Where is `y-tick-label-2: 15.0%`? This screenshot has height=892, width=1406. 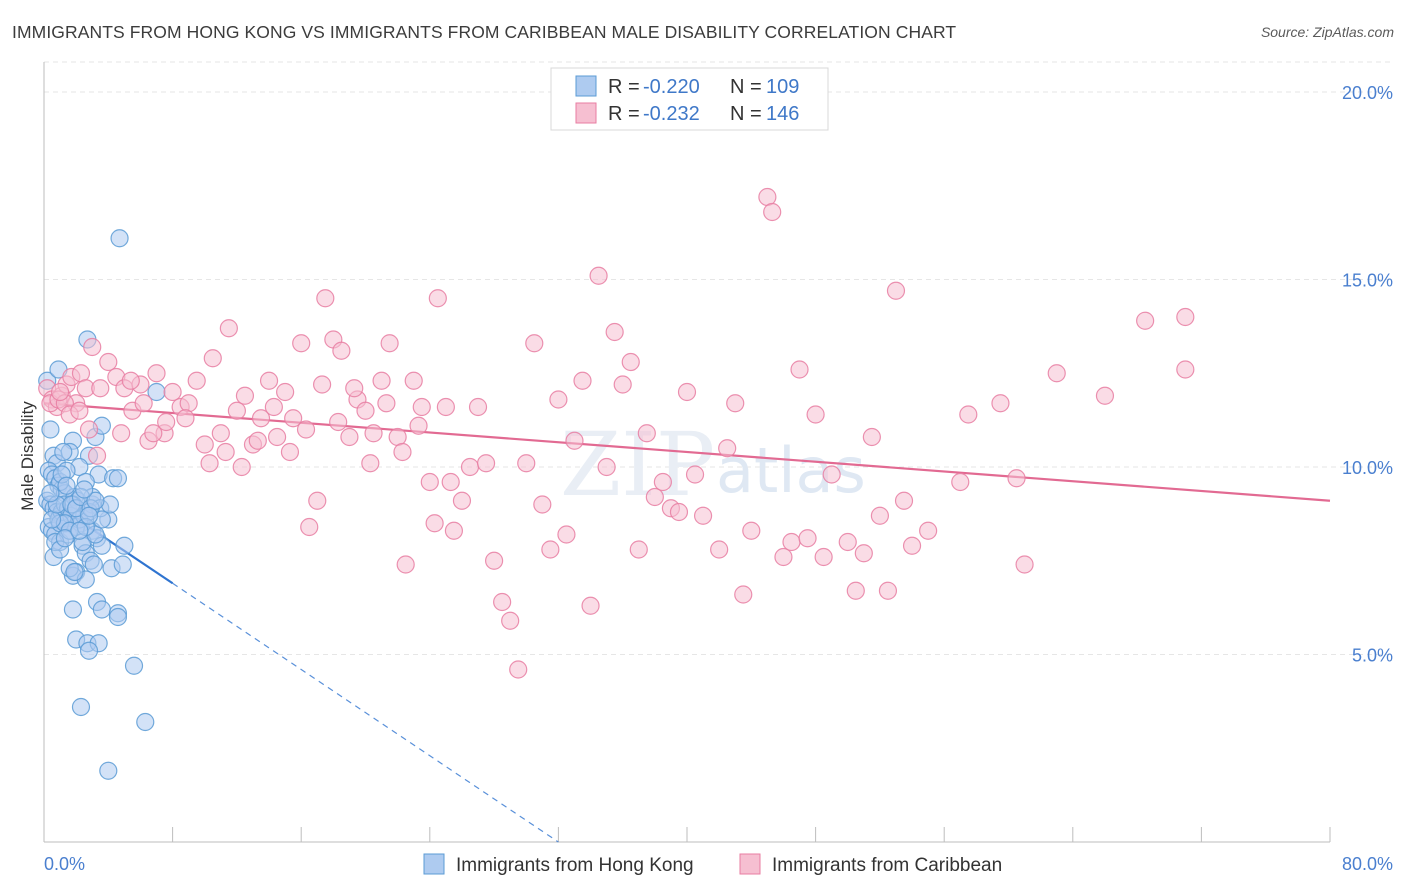 y-tick-label-2: 15.0% is located at coordinates (1367, 281).